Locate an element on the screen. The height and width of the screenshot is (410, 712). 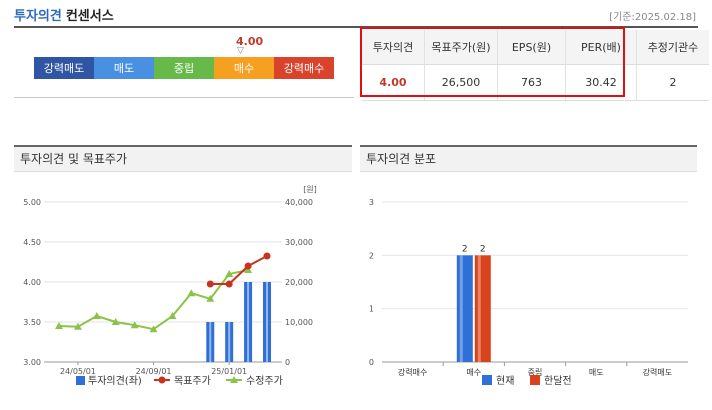
y-left-tick-label: 3.00 is located at coordinates (32, 362).